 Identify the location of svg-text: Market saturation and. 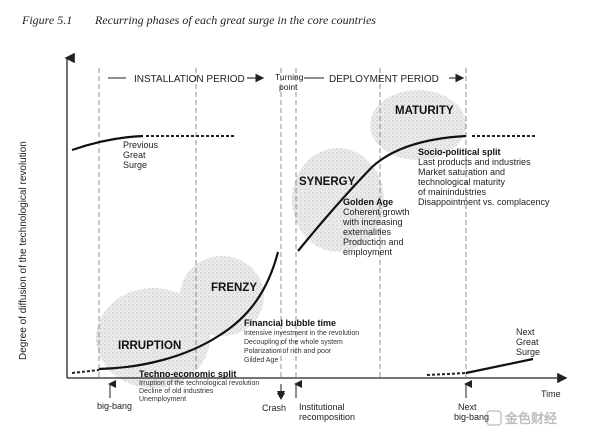
(461, 172).